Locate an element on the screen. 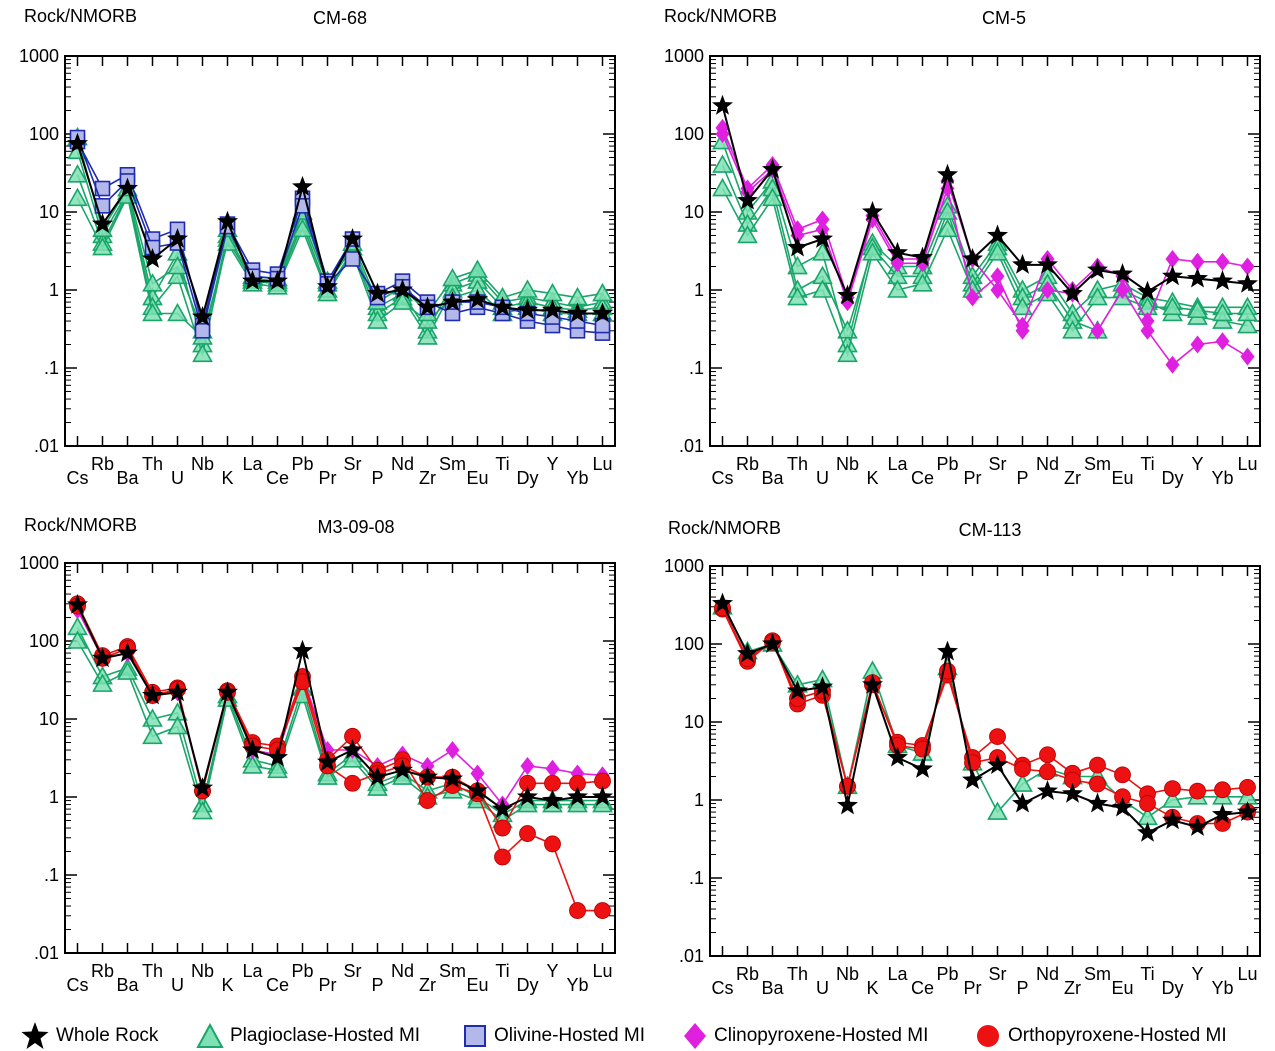  x-tick-label: Ce is located at coordinates (277, 985).